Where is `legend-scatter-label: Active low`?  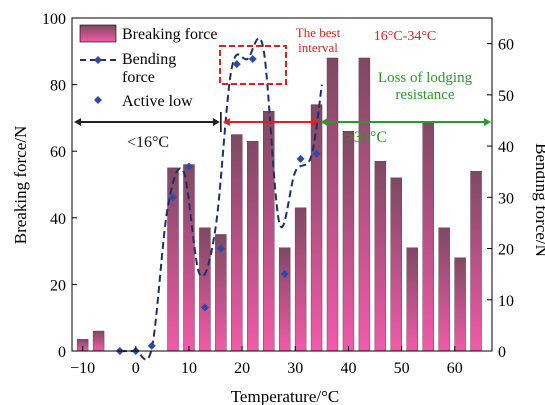 legend-scatter-label: Active low is located at coordinates (157, 101).